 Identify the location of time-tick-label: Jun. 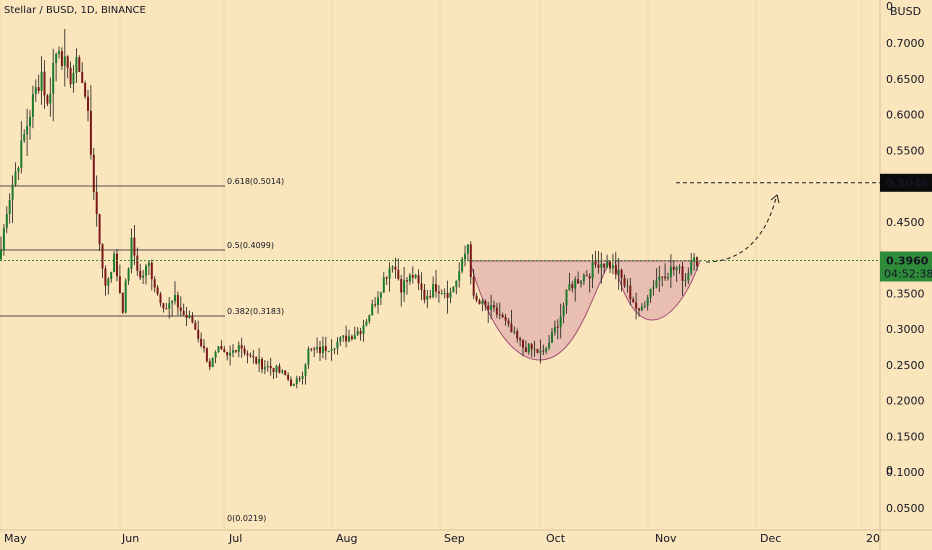
(130, 538).